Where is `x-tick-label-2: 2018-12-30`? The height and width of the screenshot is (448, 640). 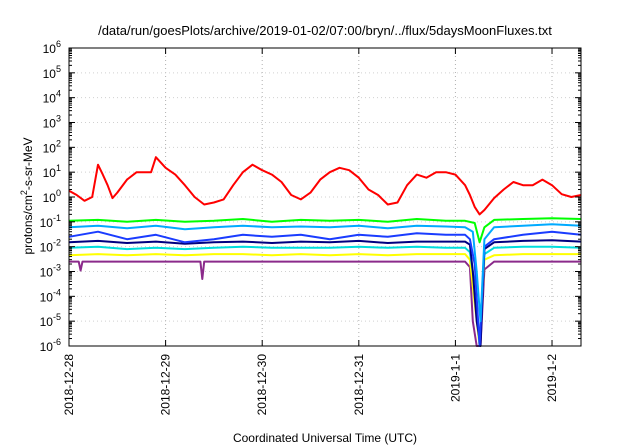 x-tick-label-2: 2018-12-30 is located at coordinates (262, 385).